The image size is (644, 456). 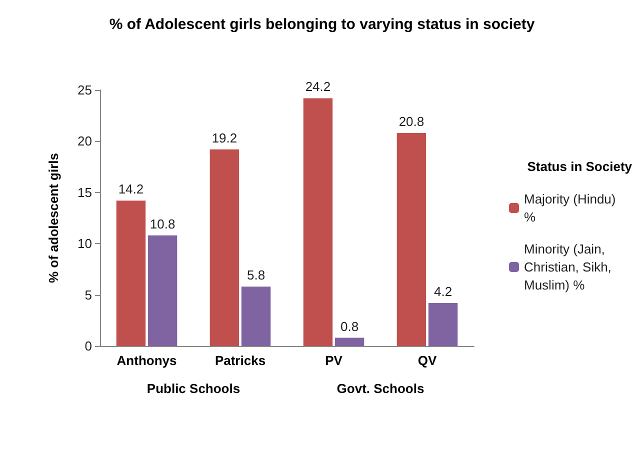 What do you see at coordinates (131, 189) in the screenshot?
I see `data-label: 14.2` at bounding box center [131, 189].